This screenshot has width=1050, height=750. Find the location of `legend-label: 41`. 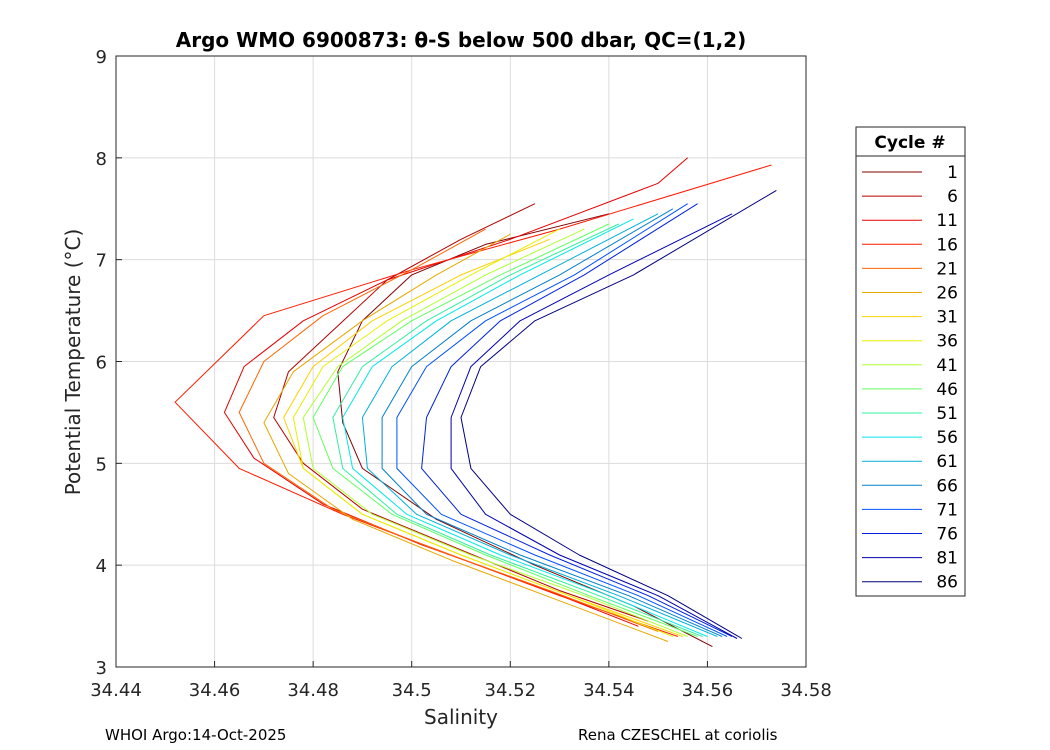

legend-label: 41 is located at coordinates (947, 366).